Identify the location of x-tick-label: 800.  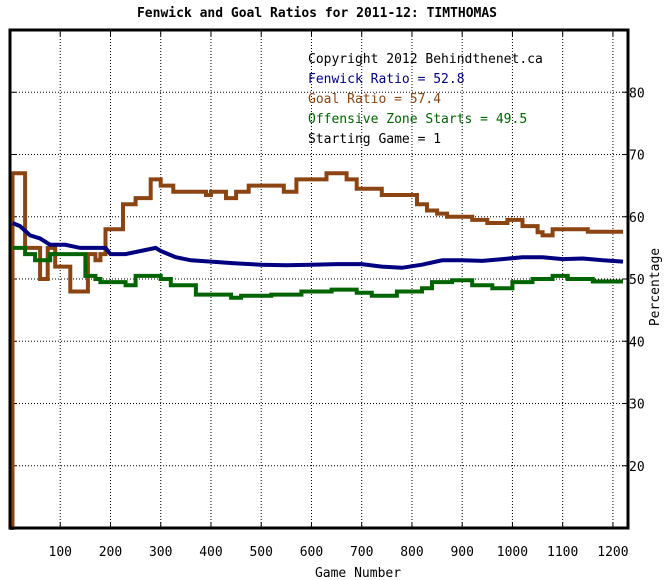
(411, 552).